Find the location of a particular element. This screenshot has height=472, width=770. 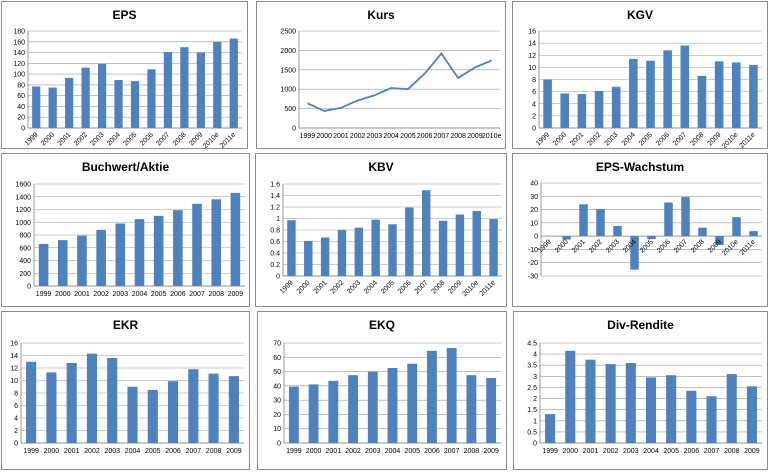

y-tick-label: 30 is located at coordinates (277, 401).